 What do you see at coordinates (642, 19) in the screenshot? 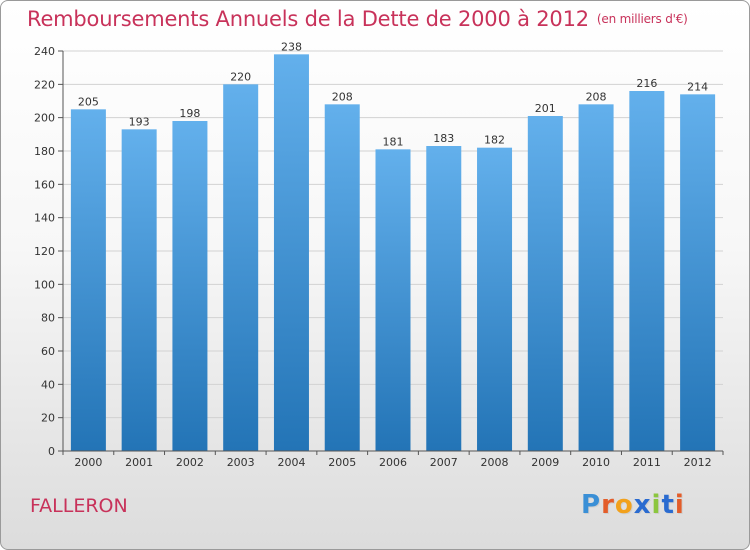
I see `chart-title-unit: (en milliers d'€)` at bounding box center [642, 19].